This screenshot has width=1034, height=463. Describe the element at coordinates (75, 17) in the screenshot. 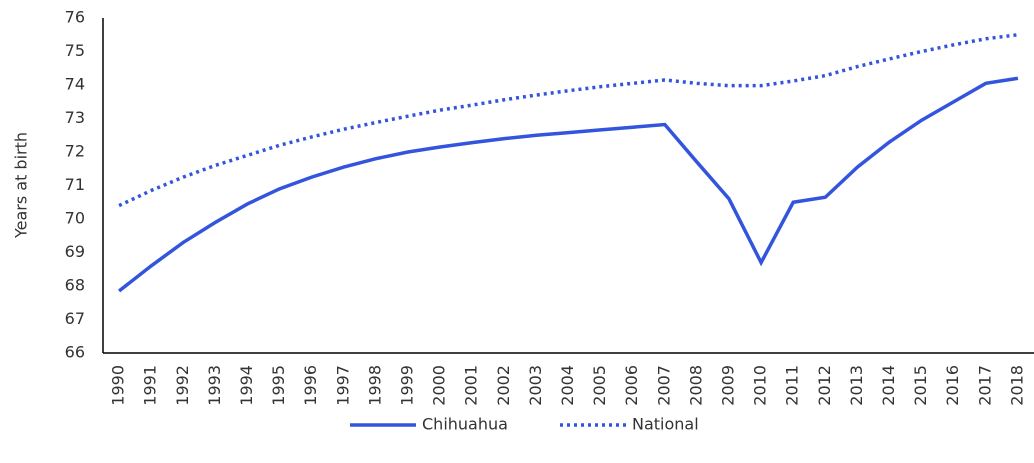

I see `y-tick-label: 76` at that location.